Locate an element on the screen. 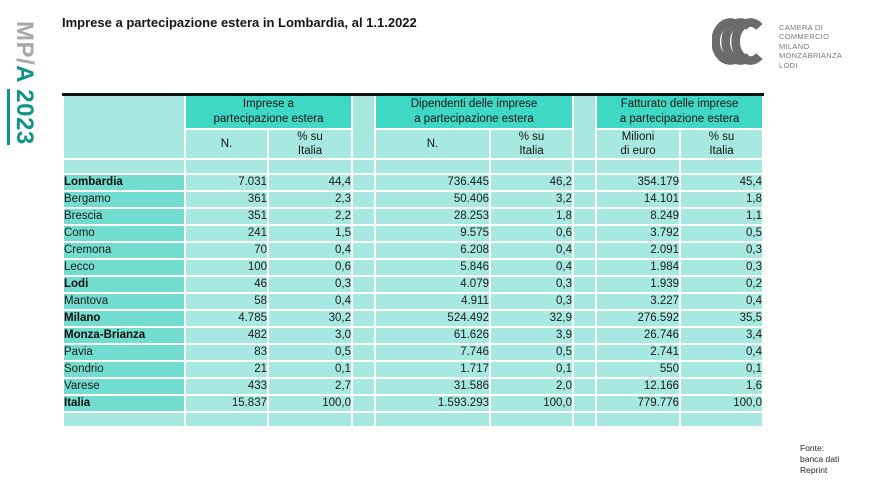 This screenshot has width=876, height=486. table-row: Sondrio 21 0,1 1.717 0,1 550 0,1 is located at coordinates (413, 369).